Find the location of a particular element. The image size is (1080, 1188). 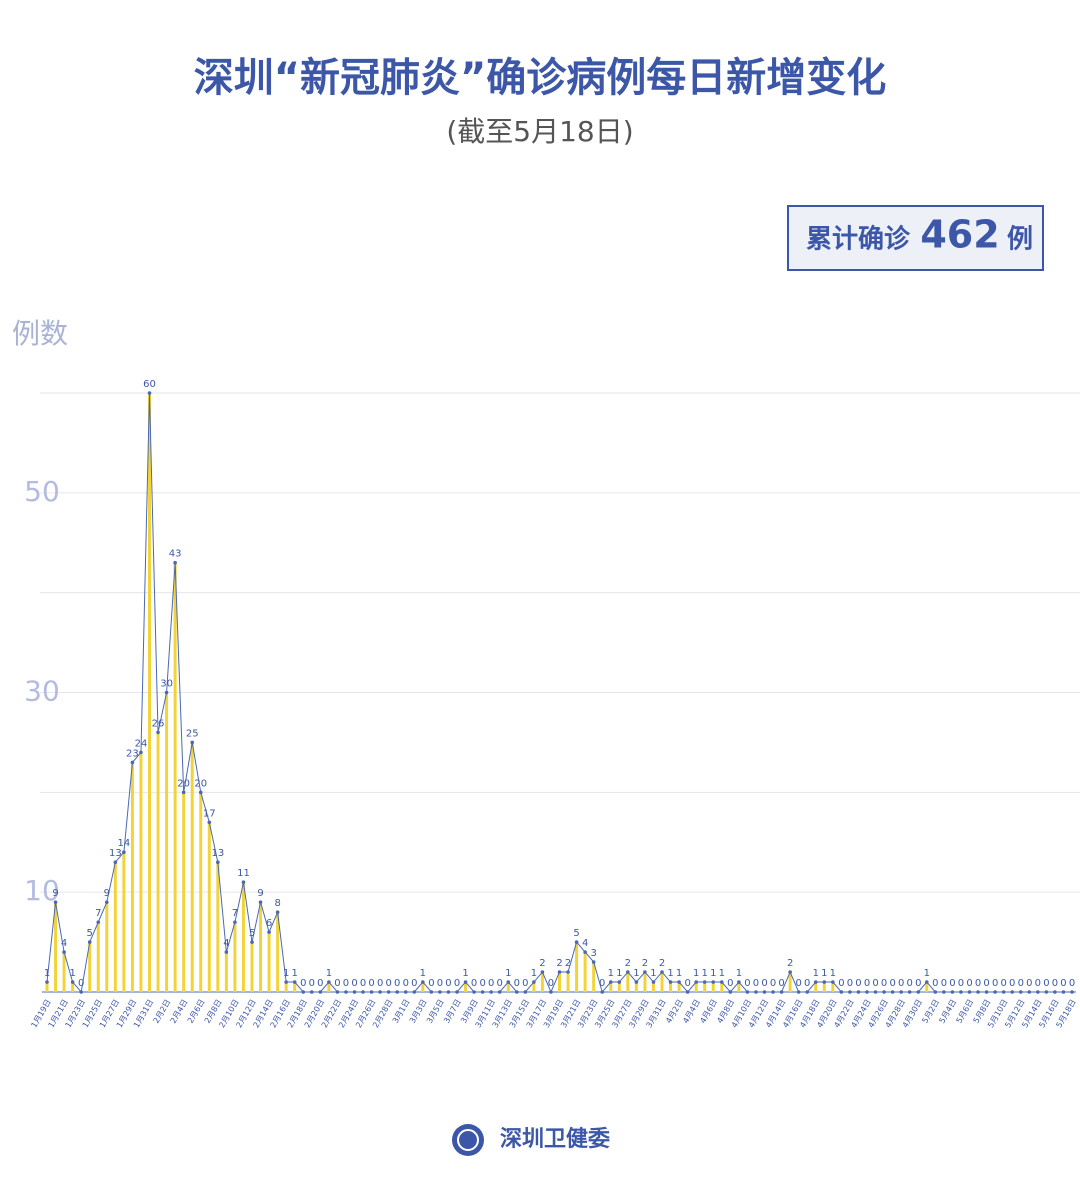

chart-subtitle: (截至5月18日) is located at coordinates (539, 131).